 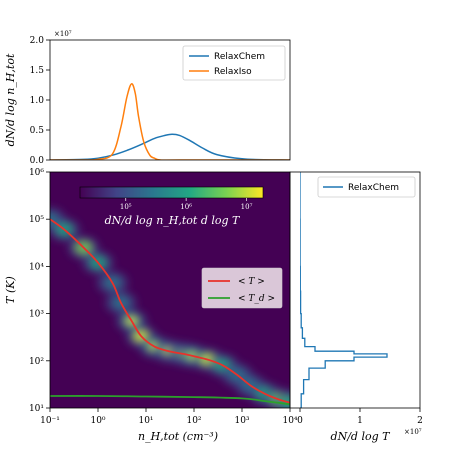 What do you see at coordinates (413, 432) in the screenshot?
I see `right-x-multiplier: ×10⁷` at bounding box center [413, 432].